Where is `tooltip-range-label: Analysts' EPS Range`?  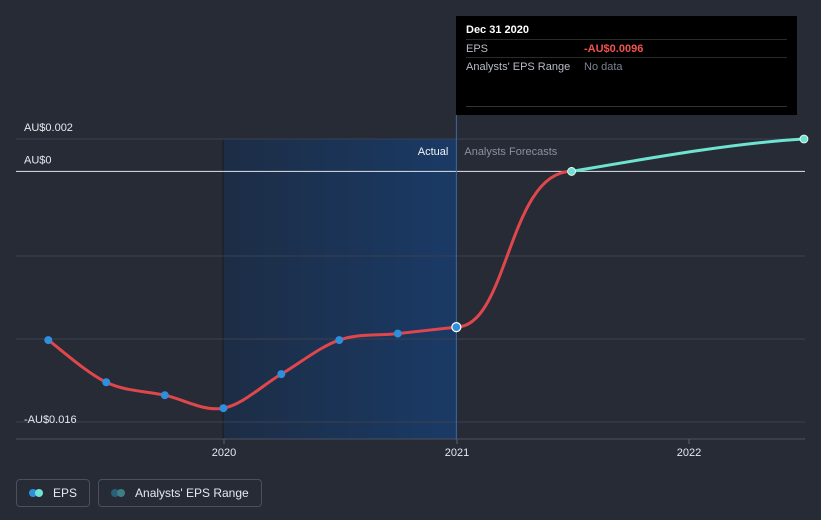 tooltip-range-label: Analysts' EPS Range is located at coordinates (518, 66).